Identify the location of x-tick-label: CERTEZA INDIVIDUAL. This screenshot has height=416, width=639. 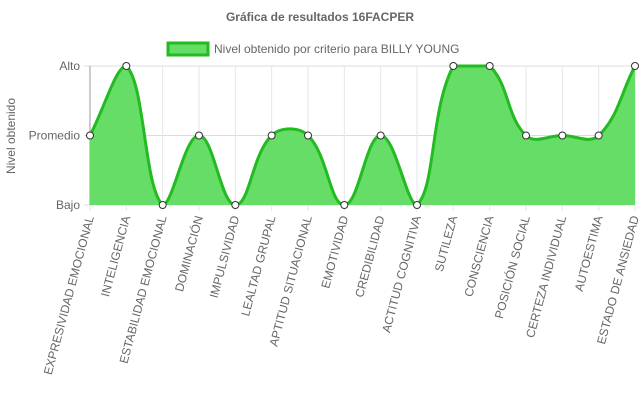
(546, 276).